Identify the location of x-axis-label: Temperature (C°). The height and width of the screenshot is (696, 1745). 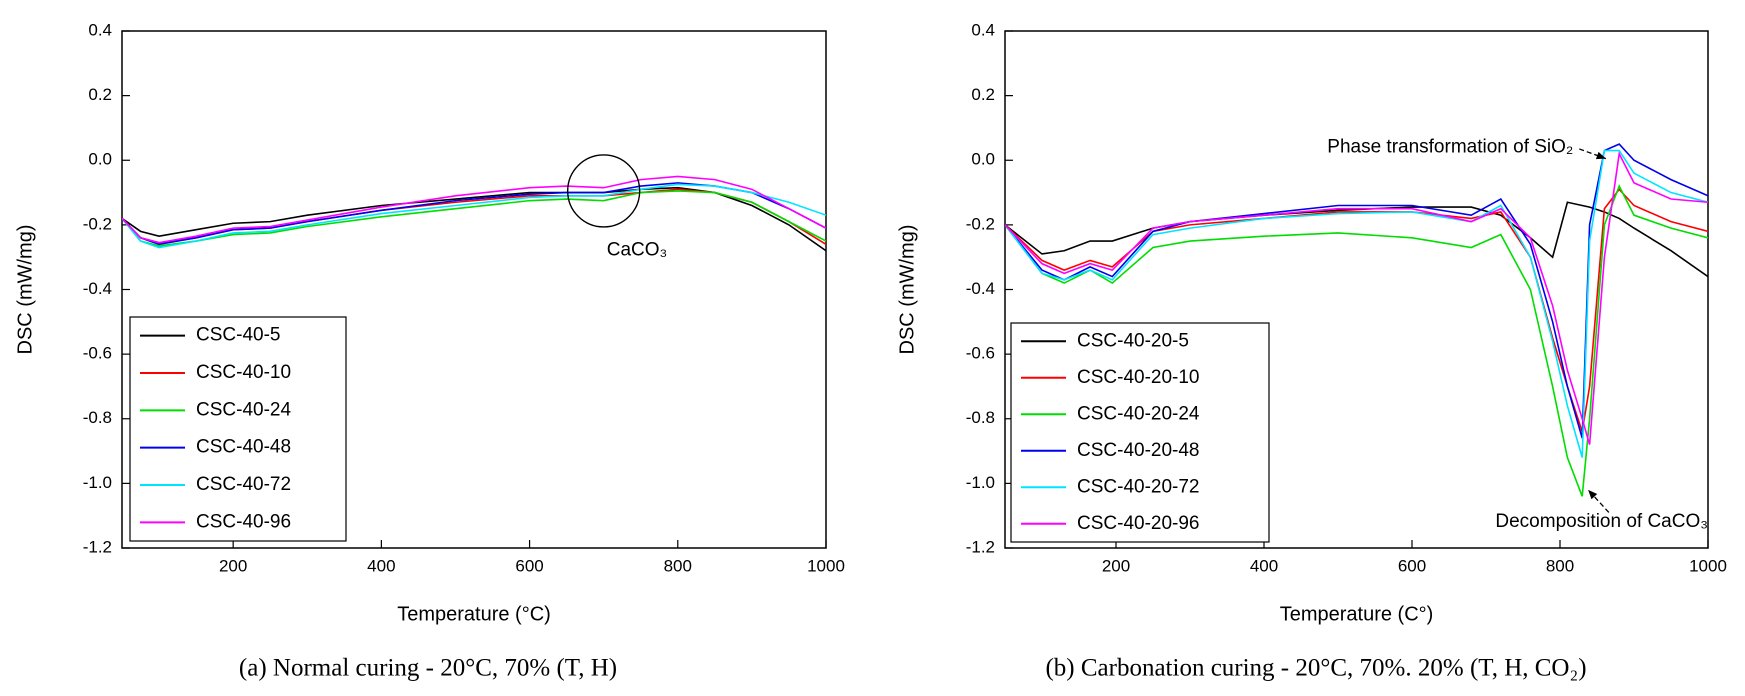
(1357, 614).